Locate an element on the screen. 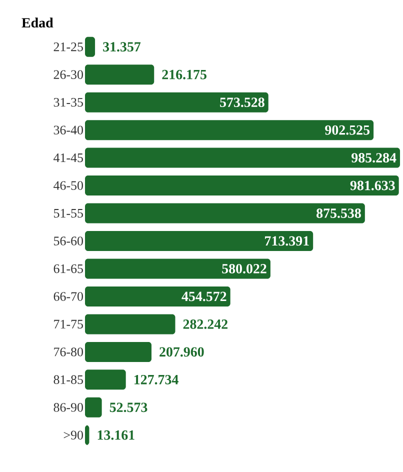 This screenshot has height=472, width=403. y-tick-label: 46-50 is located at coordinates (68, 185).